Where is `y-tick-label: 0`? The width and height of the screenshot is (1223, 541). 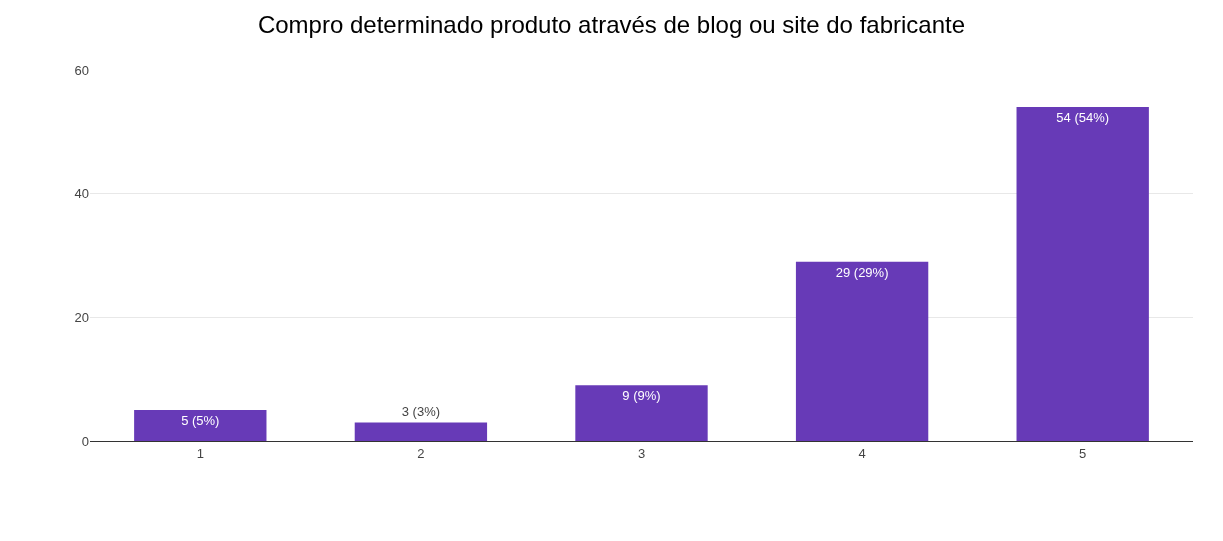 y-tick-label: 0 is located at coordinates (85, 441).